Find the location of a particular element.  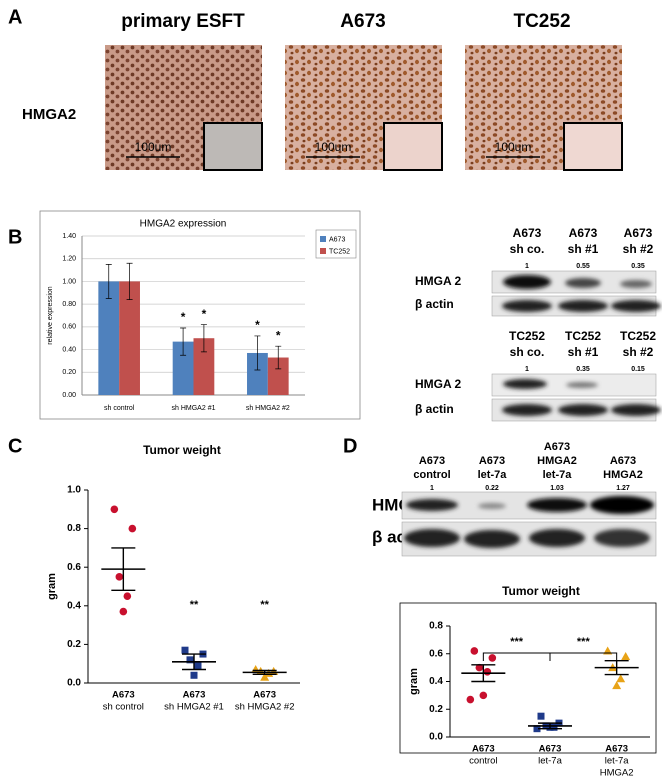

y-tick-label: 0.20 is located at coordinates (69, 372).